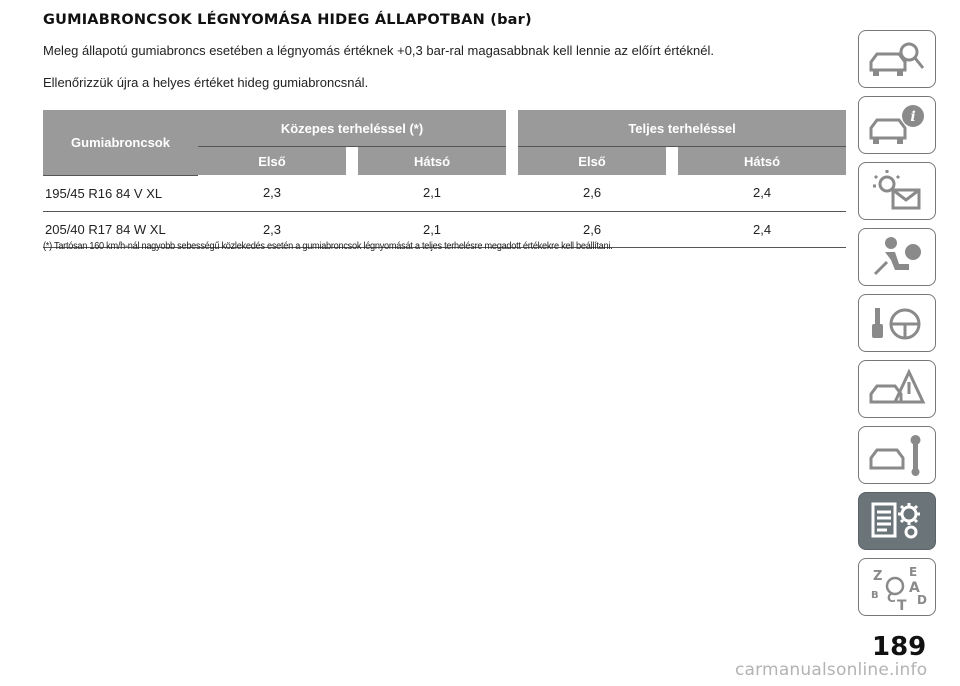  What do you see at coordinates (877, 576) in the screenshot?
I see `index-letter: Z` at bounding box center [877, 576].